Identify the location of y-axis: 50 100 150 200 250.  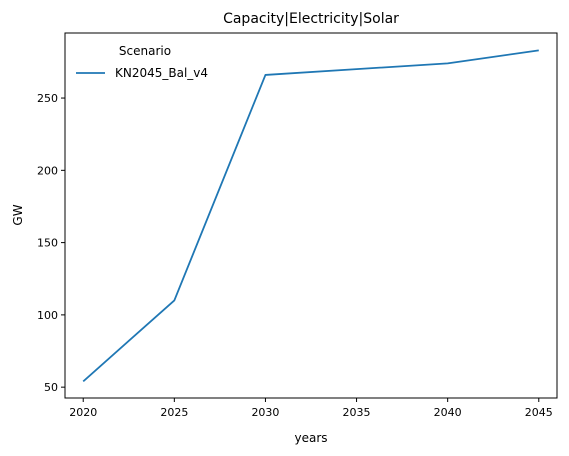
(51, 243).